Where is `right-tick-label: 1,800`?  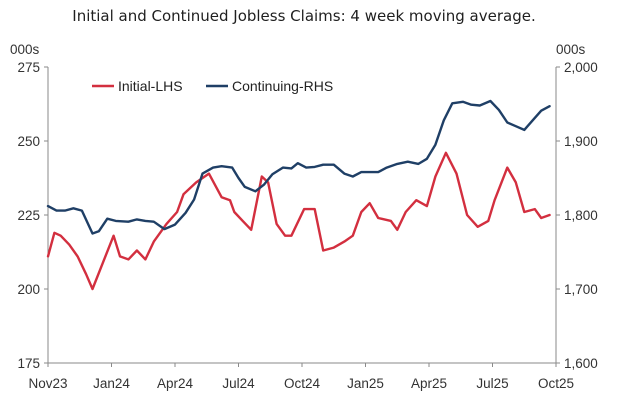 right-tick-label: 1,800 is located at coordinates (581, 215).